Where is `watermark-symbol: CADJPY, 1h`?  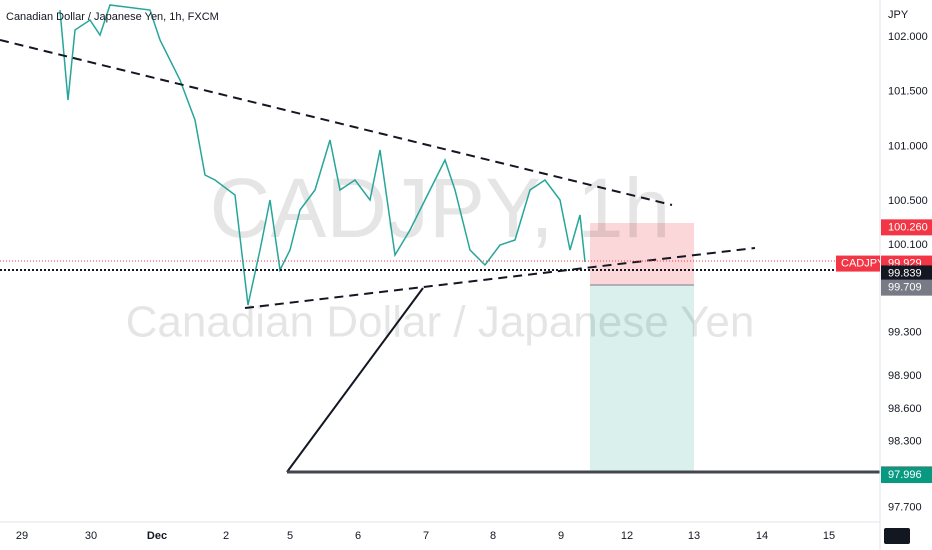 watermark-symbol: CADJPY, 1h is located at coordinates (440, 208).